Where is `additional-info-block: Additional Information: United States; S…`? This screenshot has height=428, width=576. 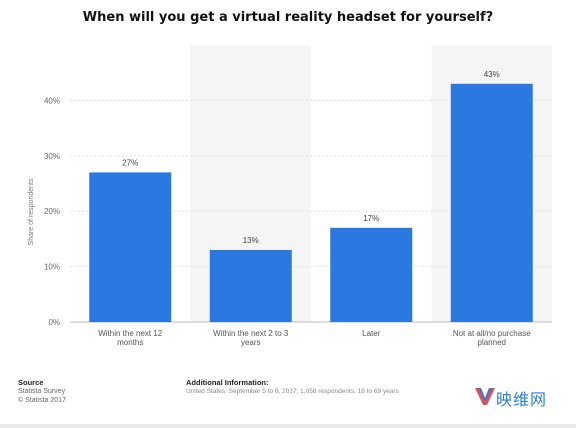 additional-info-block: Additional Information: United States; S… is located at coordinates (292, 387).